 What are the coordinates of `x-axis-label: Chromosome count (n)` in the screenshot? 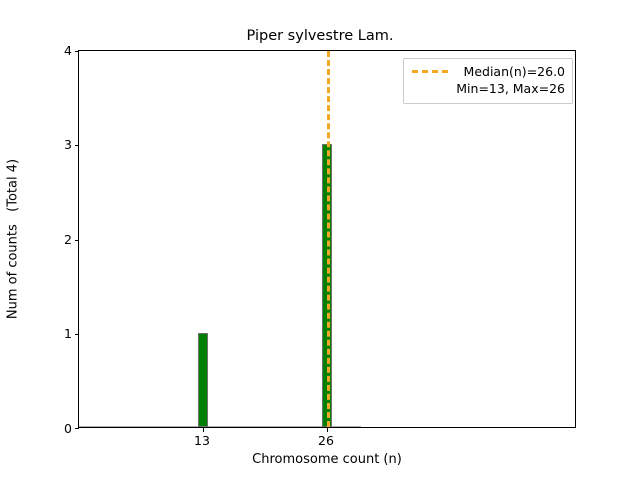 It's located at (327, 459).